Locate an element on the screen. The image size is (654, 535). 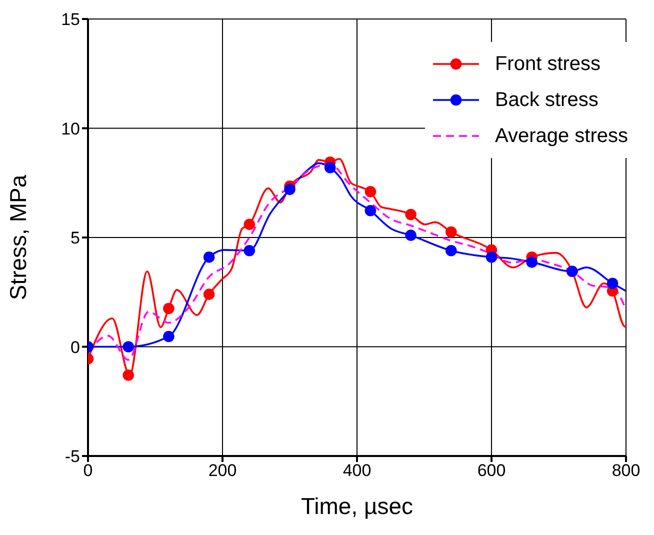
y-axis-title: Stress, MPa is located at coordinates (18, 237).